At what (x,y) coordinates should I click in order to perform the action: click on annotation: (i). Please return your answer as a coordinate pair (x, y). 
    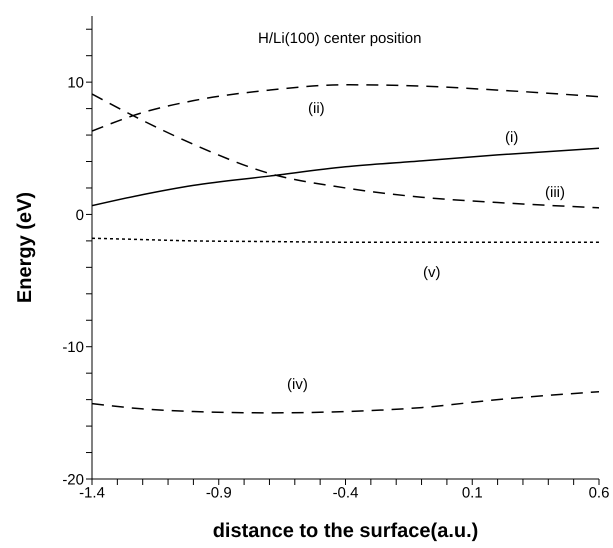
    Looking at the image, I should click on (511, 137).